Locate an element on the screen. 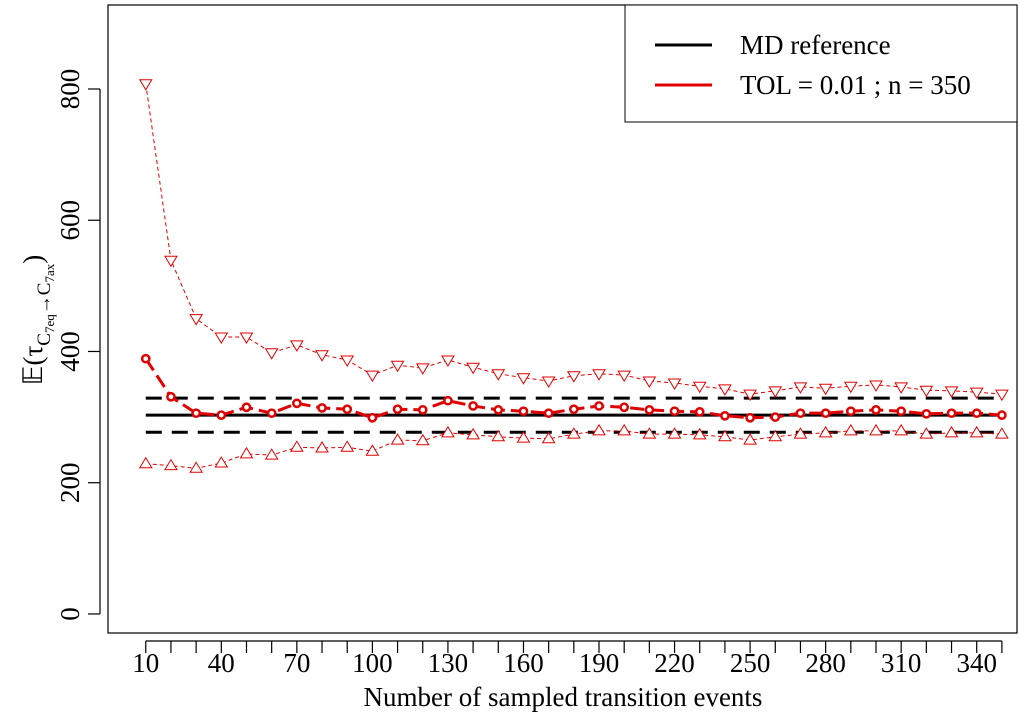  y-tick-label: 400 is located at coordinates (70, 351).